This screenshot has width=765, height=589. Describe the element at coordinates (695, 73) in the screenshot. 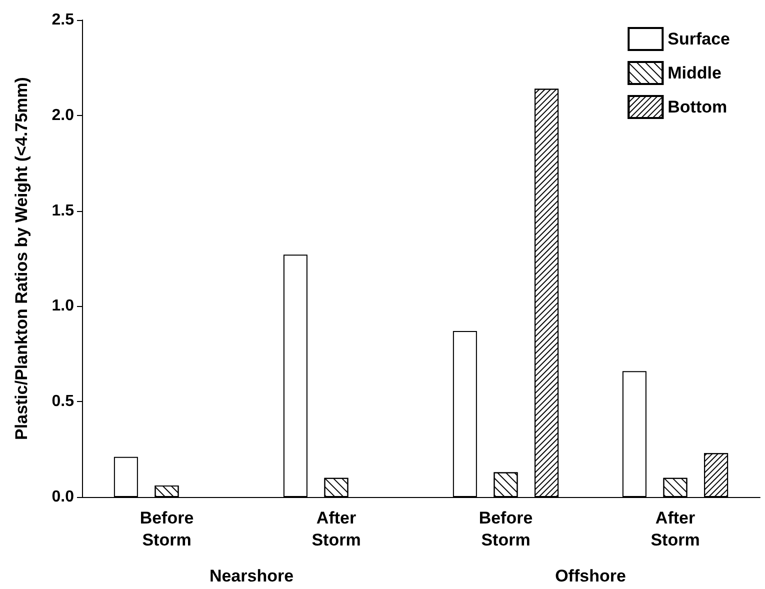

I see `legend-label: Middle` at that location.